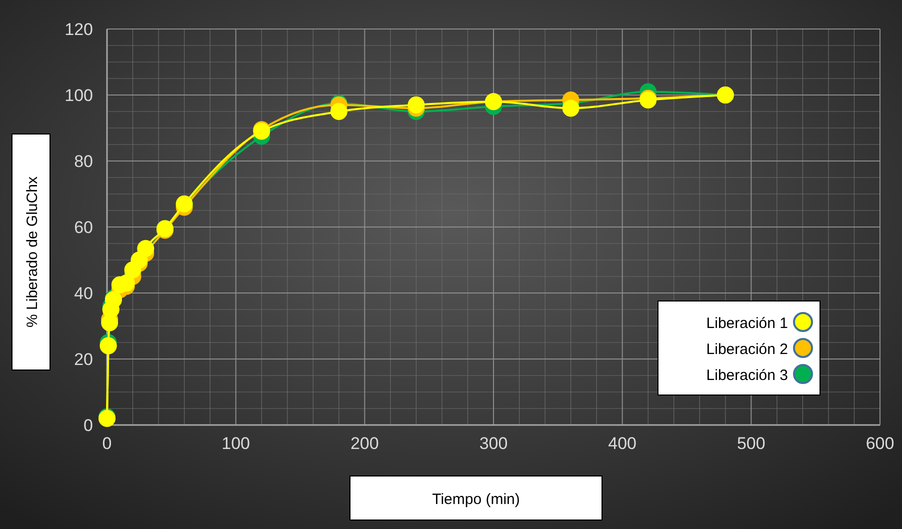  Describe the element at coordinates (32, 252) in the screenshot. I see `y-axis-title: % Liberado de GluChx` at that location.